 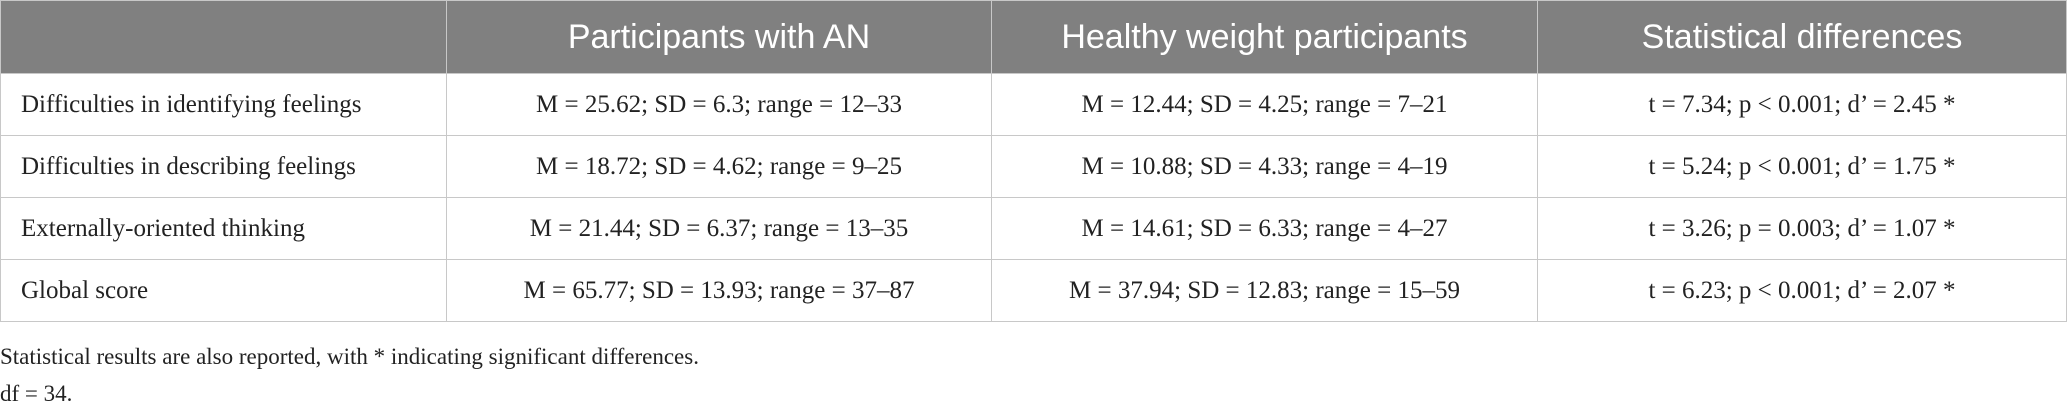 What do you see at coordinates (1264, 37) in the screenshot?
I see `header-cell: Healthy weight participants` at bounding box center [1264, 37].